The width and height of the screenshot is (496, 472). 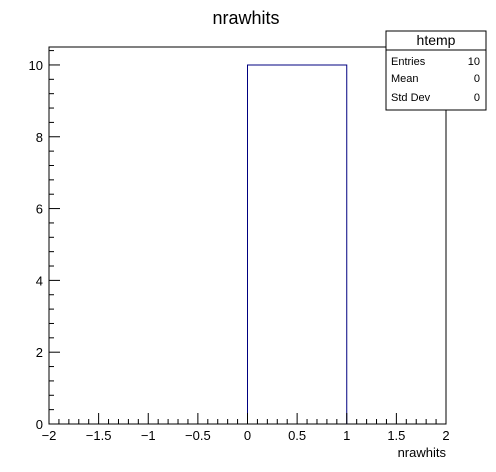 I want to click on y-tick-label: 2, so click(x=39, y=352).